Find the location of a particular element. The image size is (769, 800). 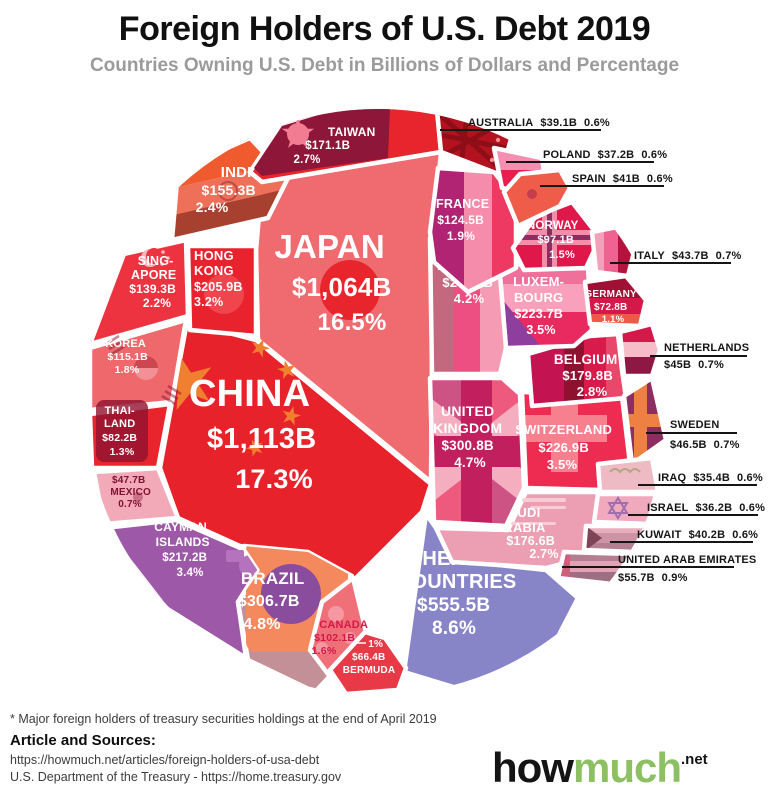

sweden-pct: 0.7% is located at coordinates (727, 445).